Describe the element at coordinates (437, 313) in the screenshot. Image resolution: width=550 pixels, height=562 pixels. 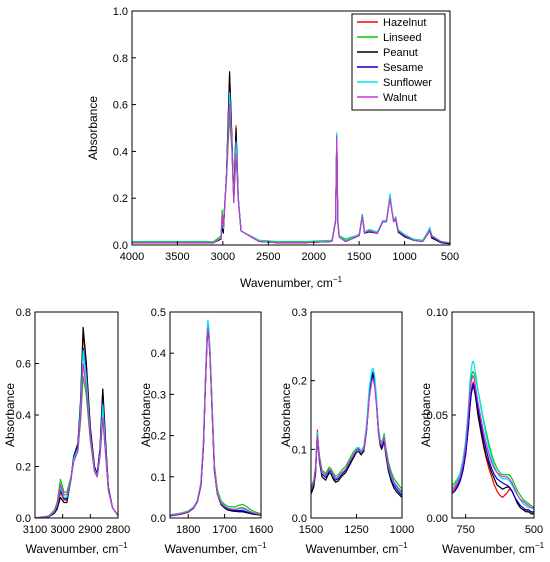
I see `y-tick-label: 0.10` at that location.